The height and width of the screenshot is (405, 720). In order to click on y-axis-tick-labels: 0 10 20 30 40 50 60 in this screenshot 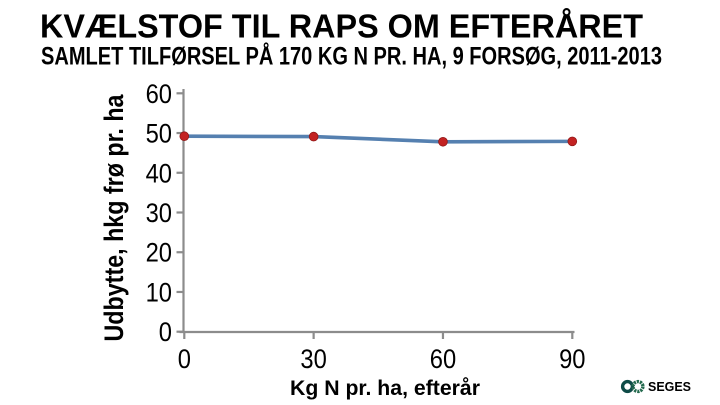, I will do `click(159, 213)`.